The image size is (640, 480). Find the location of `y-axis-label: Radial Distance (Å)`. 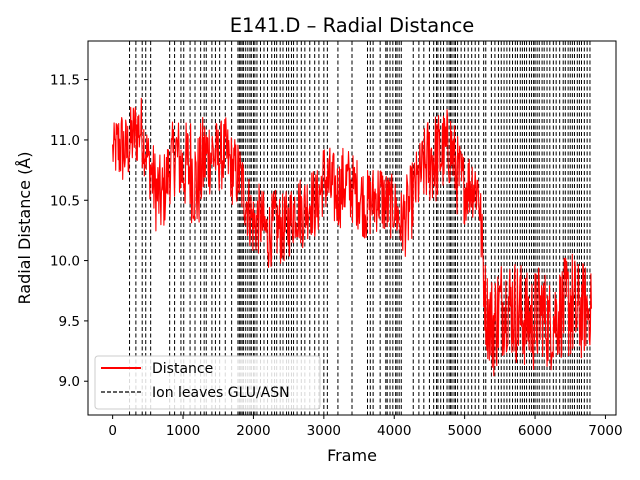

y-axis-label: Radial Distance (Å) is located at coordinates (24, 228).